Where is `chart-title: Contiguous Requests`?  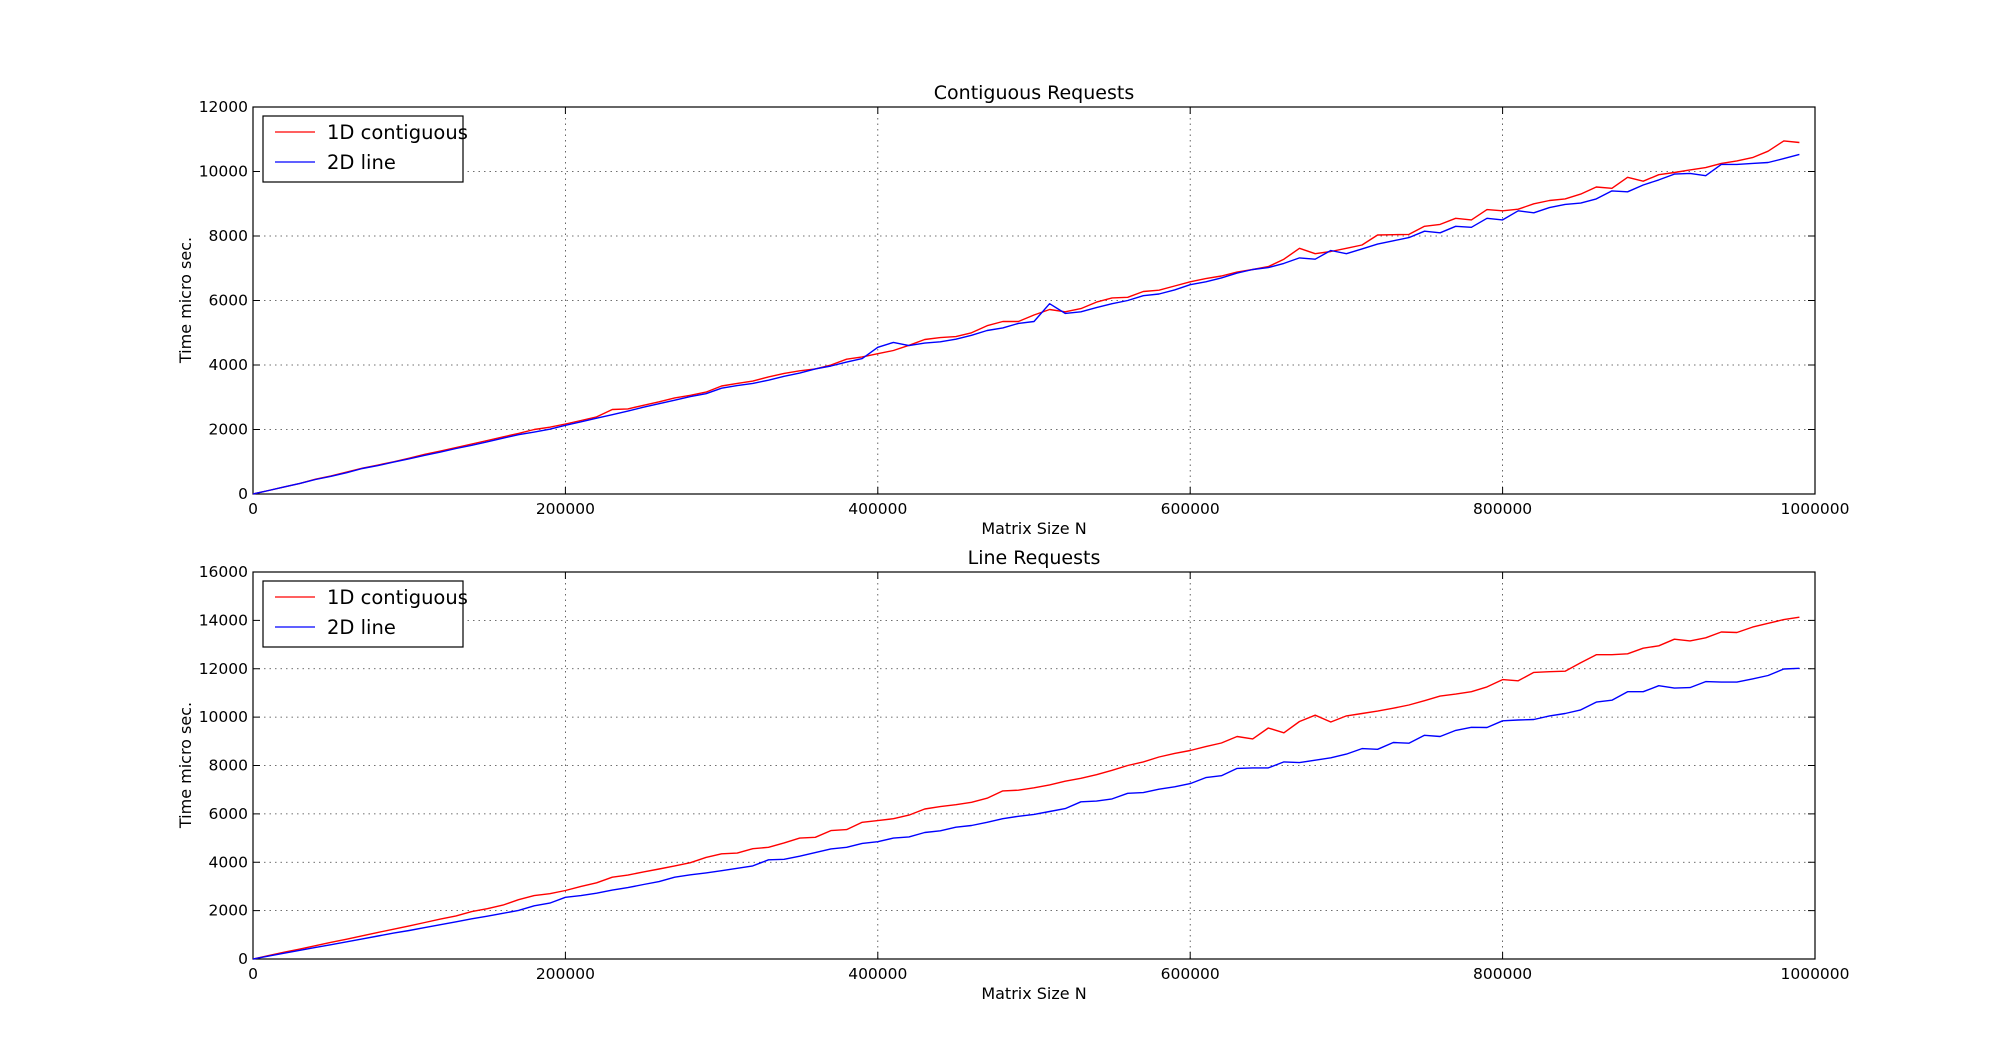
chart-title: Contiguous Requests is located at coordinates (1034, 93).